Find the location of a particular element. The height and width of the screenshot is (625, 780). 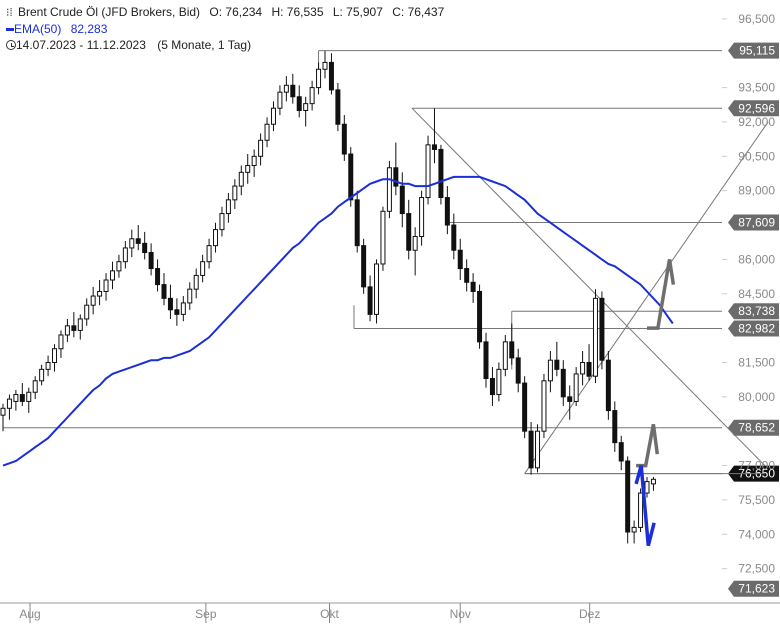

low-value: L: 75,907 is located at coordinates (357, 12).